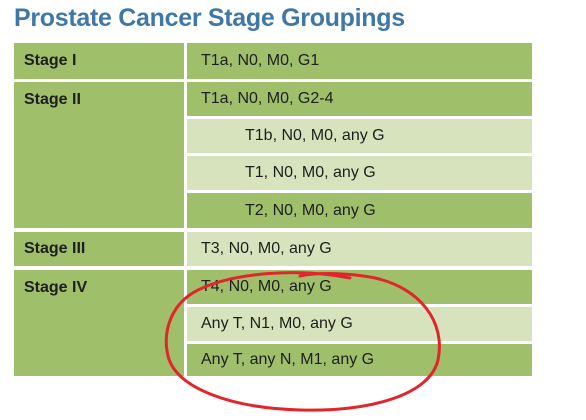  I want to click on criteria-cell: T1a, N0, M0, G1, so click(359, 61).